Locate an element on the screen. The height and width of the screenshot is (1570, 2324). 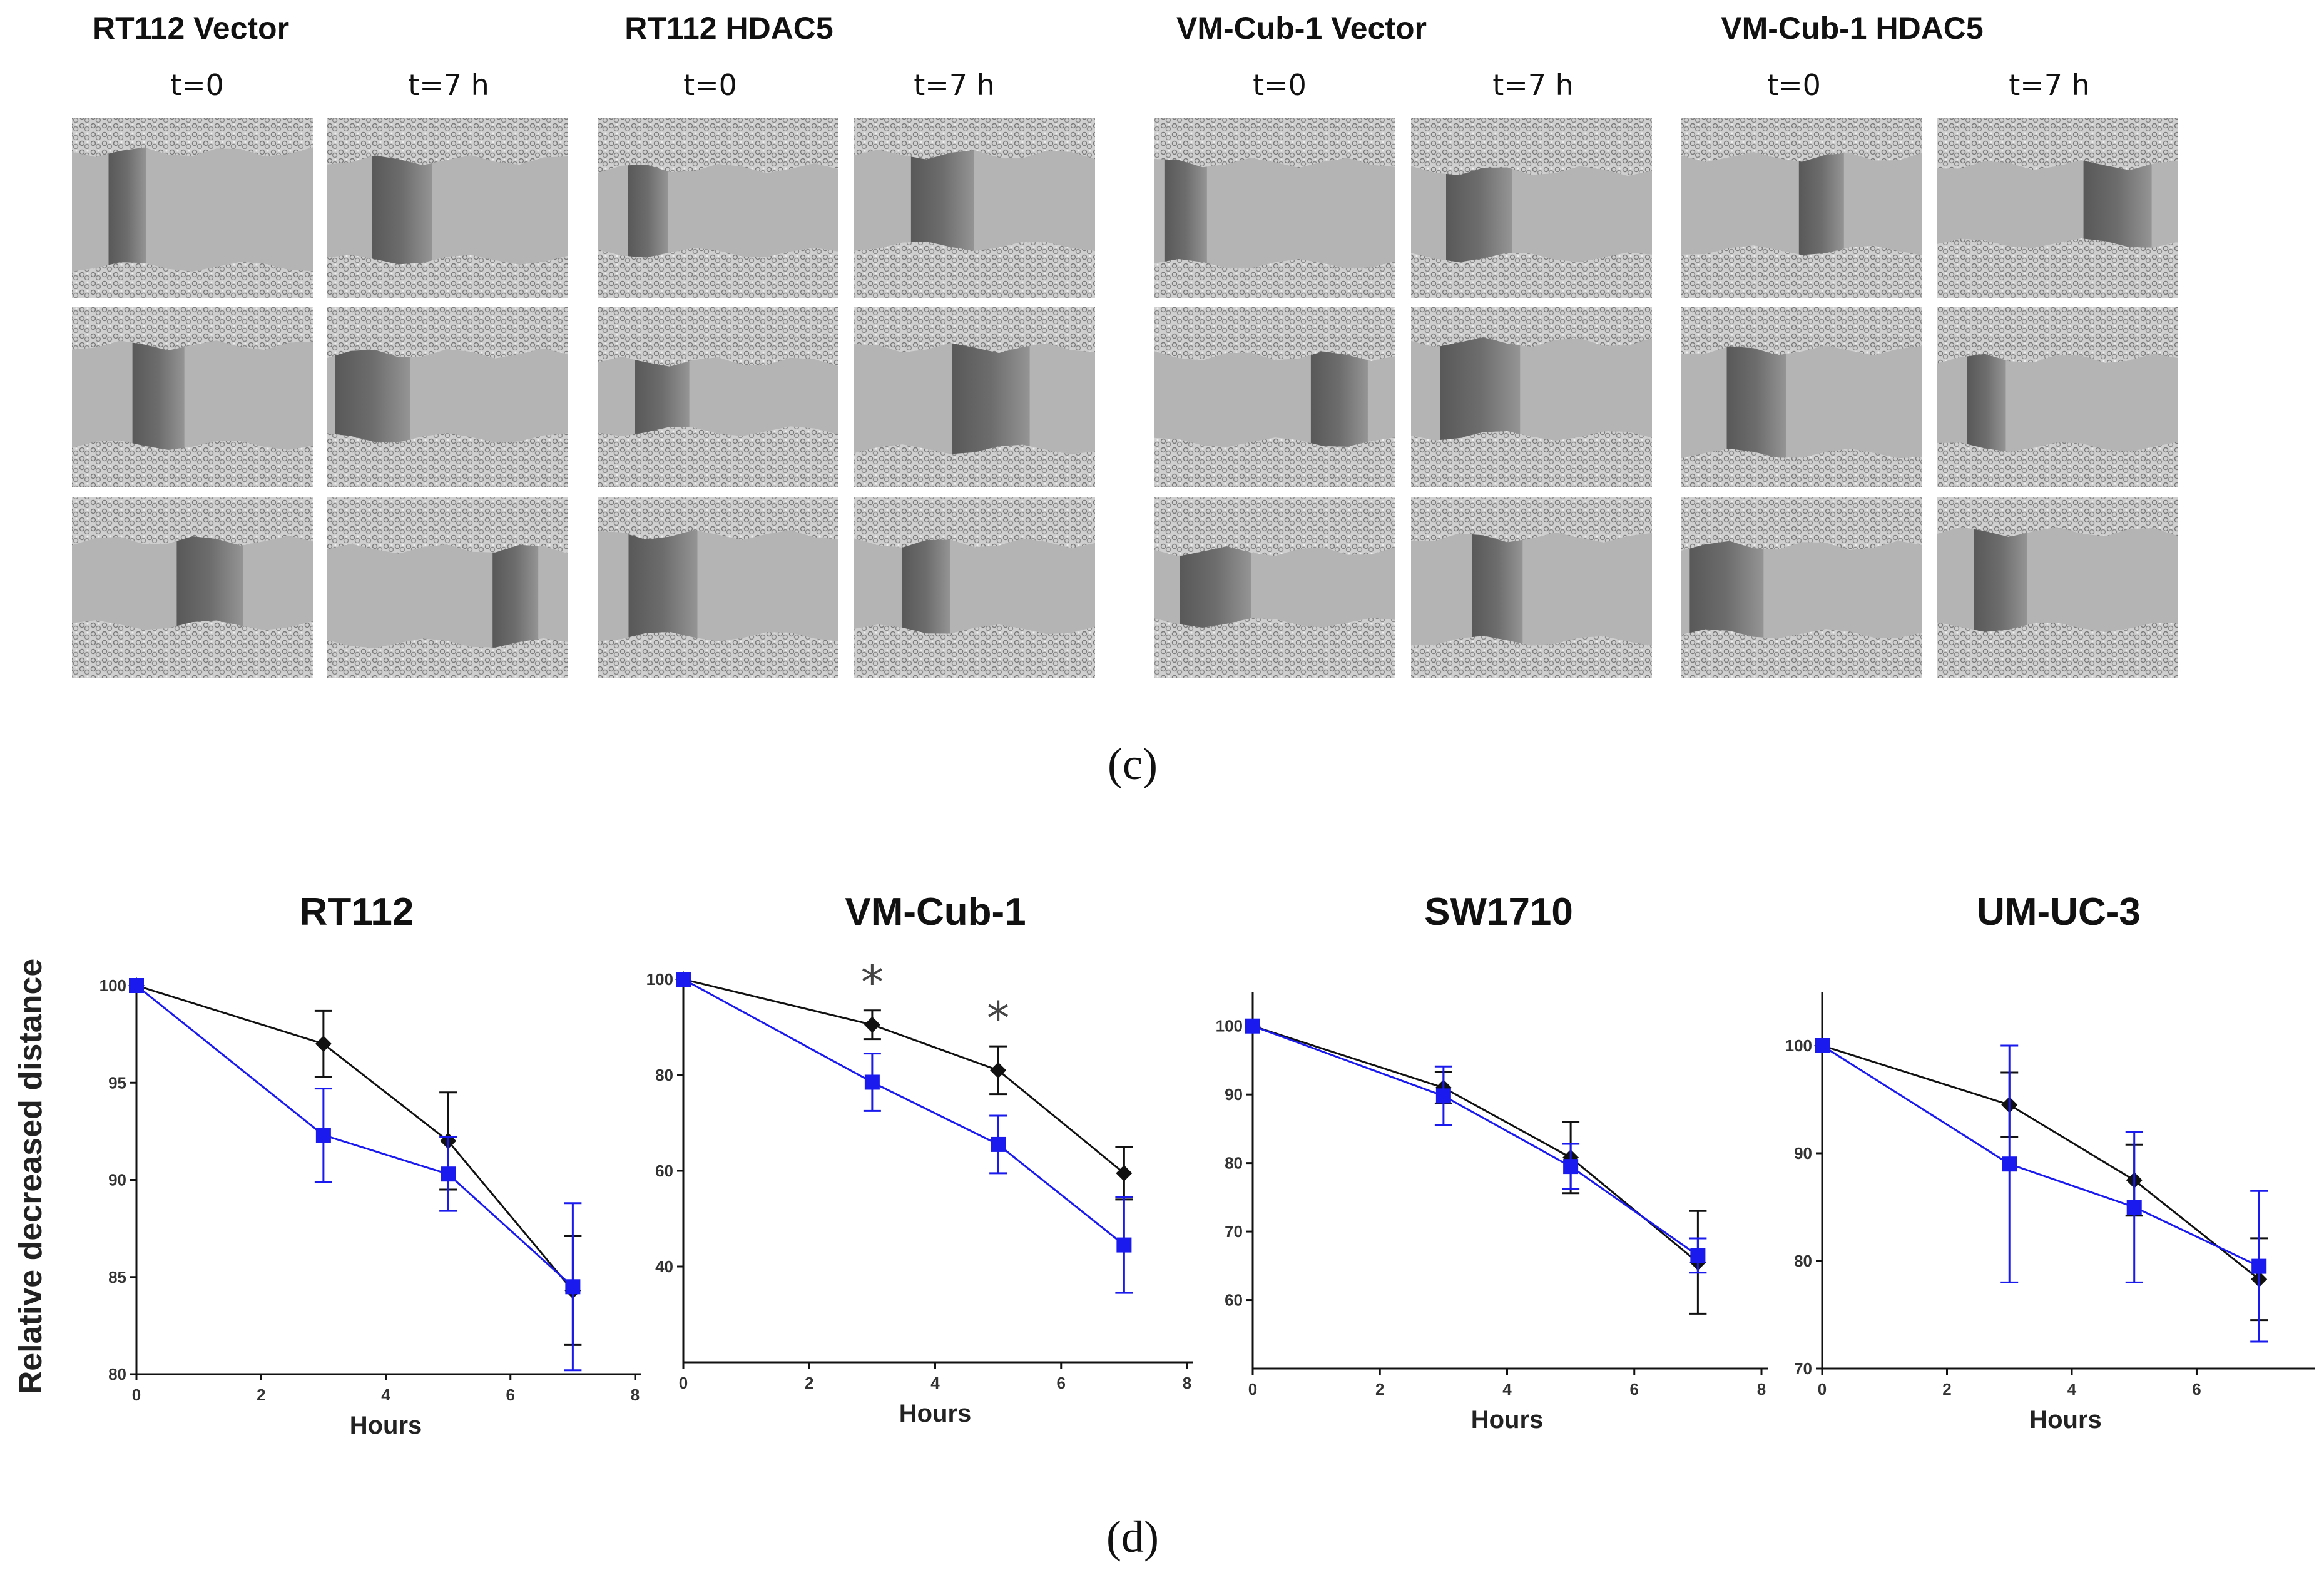
series-vector is located at coordinates (1476, 1166).